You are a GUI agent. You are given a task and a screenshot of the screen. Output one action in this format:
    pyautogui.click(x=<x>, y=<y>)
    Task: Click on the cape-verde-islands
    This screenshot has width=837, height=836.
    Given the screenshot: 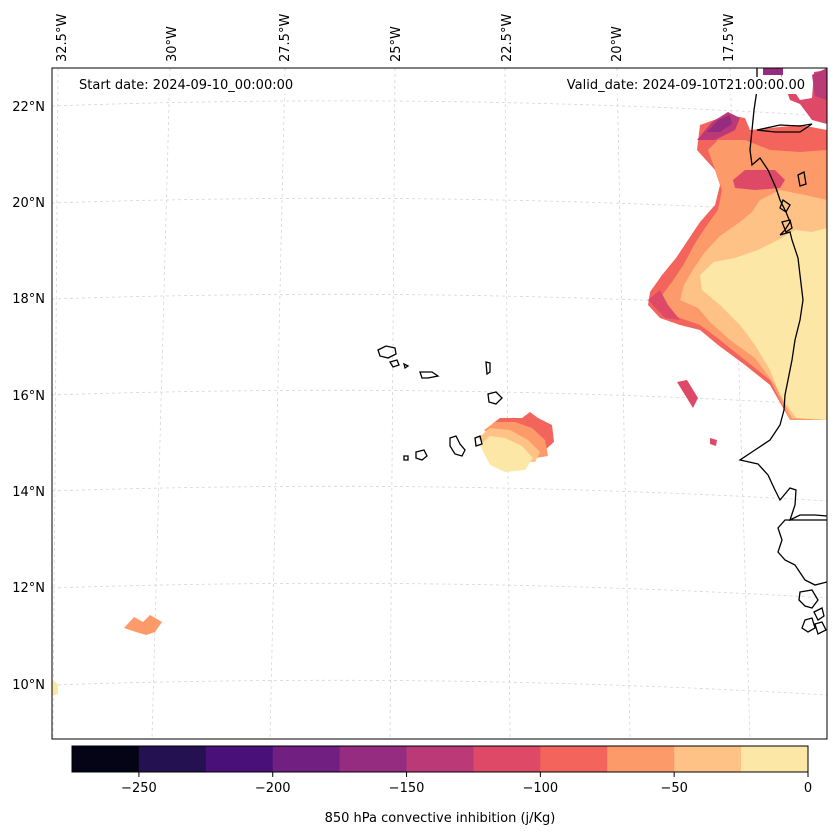 What is the action you would take?
    pyautogui.click(x=440, y=403)
    